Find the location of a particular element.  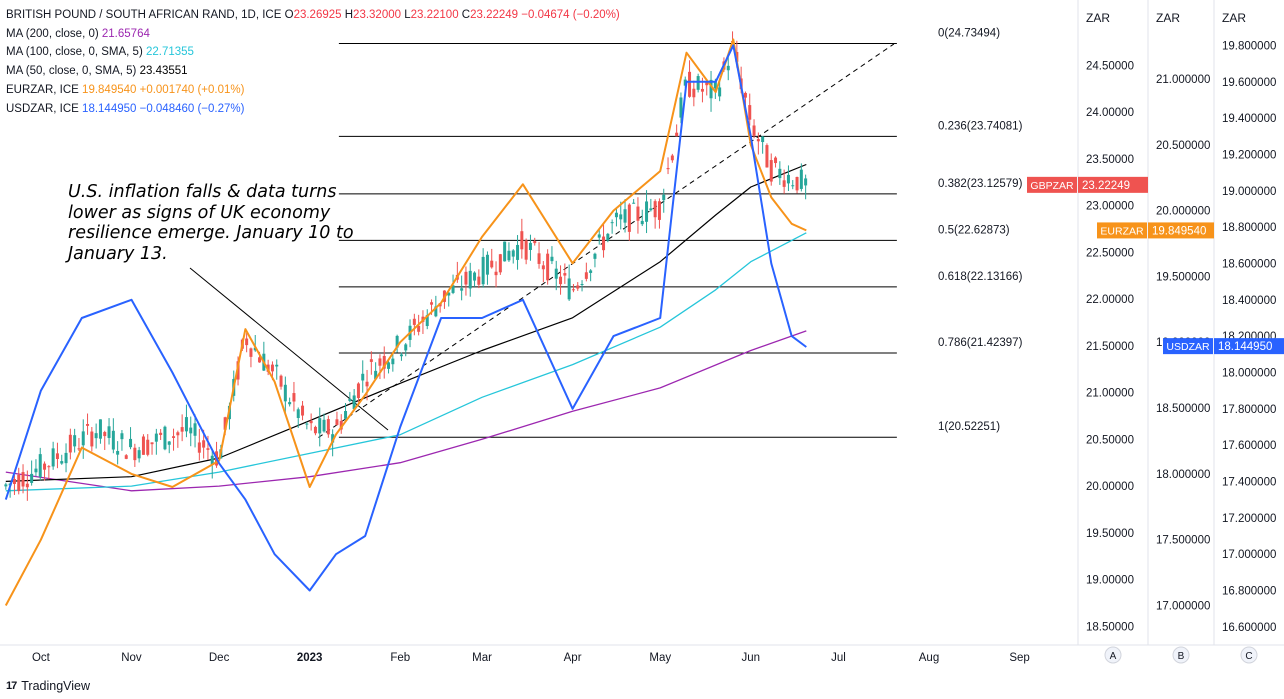

series-tag-usdzar is located at coordinates (1188, 346).